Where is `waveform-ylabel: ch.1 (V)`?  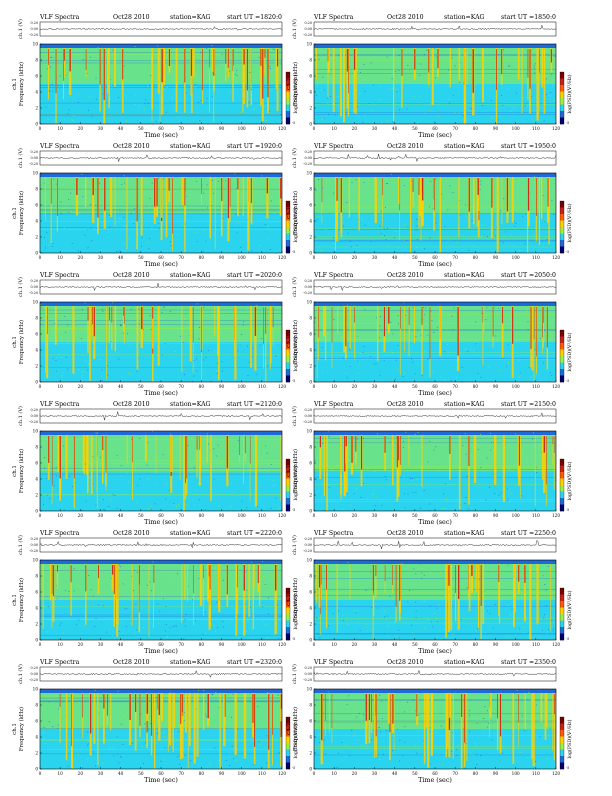
waveform-ylabel: ch.1 (V) is located at coordinates (20, 29).